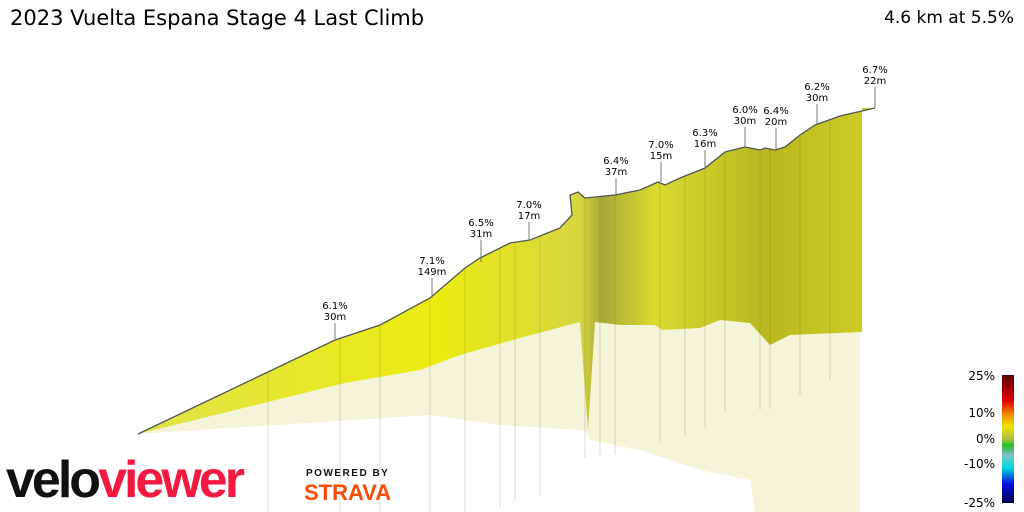 The image size is (1024, 512). What do you see at coordinates (529, 216) in the screenshot?
I see `segment-gain: 17m` at bounding box center [529, 216].